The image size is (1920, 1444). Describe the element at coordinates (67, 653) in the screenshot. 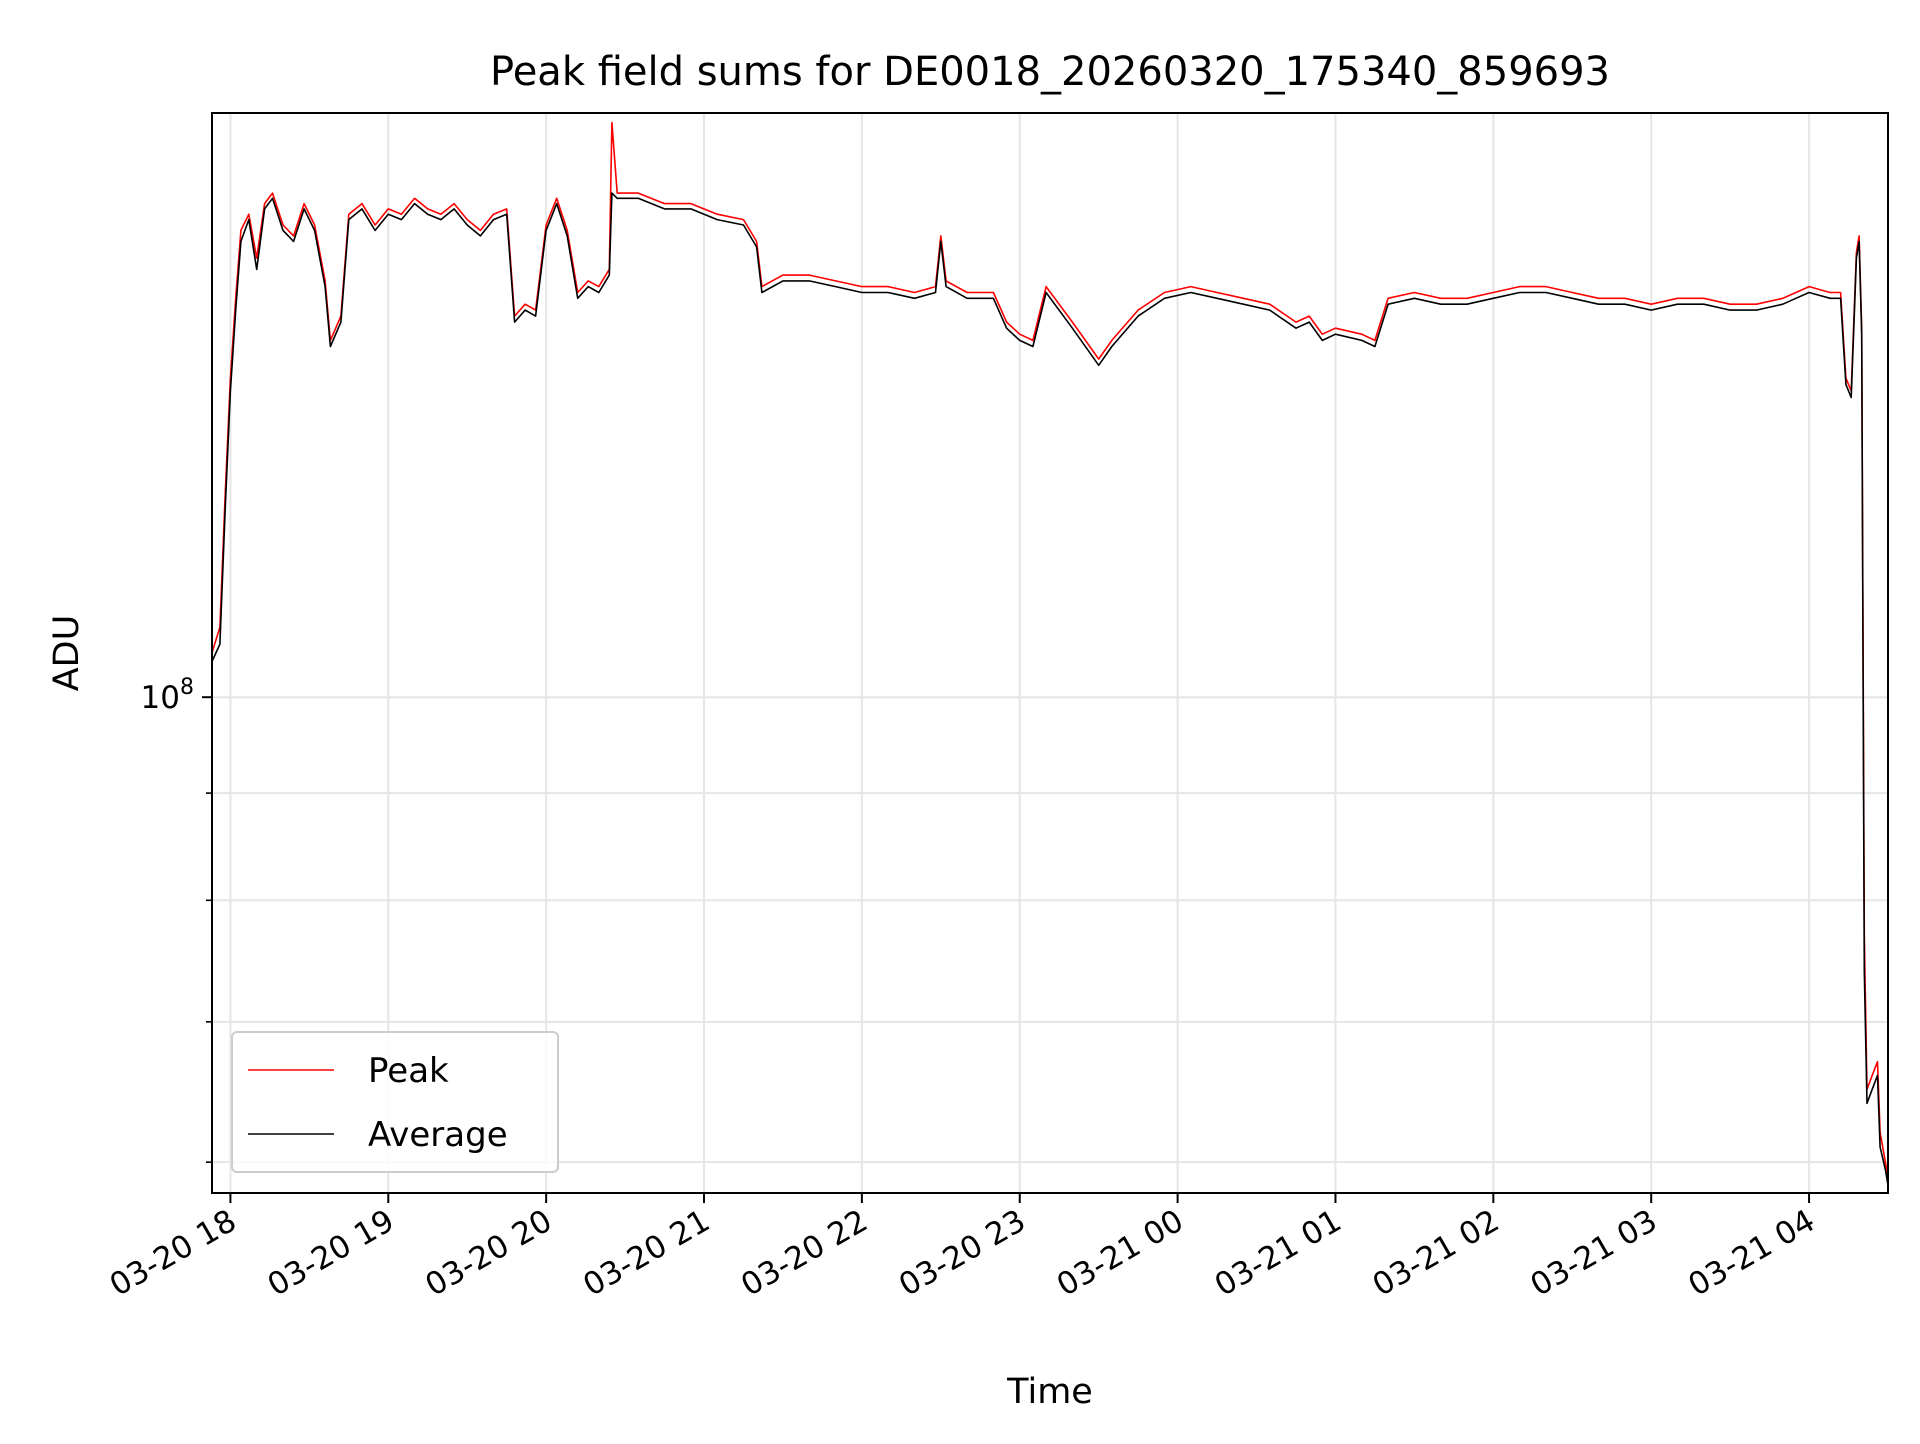

I see `y-axis-label: ADU` at that location.